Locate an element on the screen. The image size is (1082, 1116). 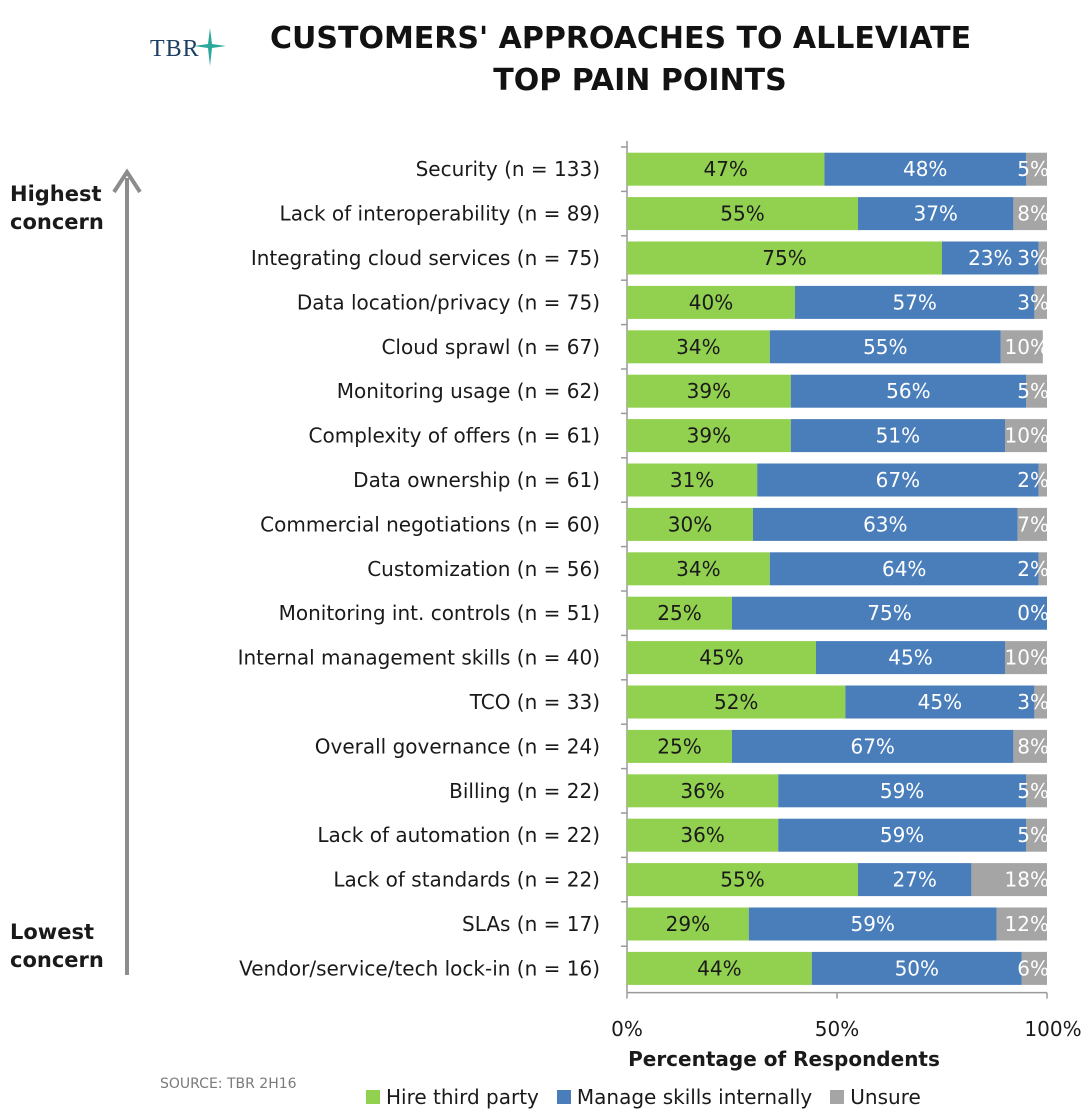
legend-swatch-hire is located at coordinates (373, 1097).